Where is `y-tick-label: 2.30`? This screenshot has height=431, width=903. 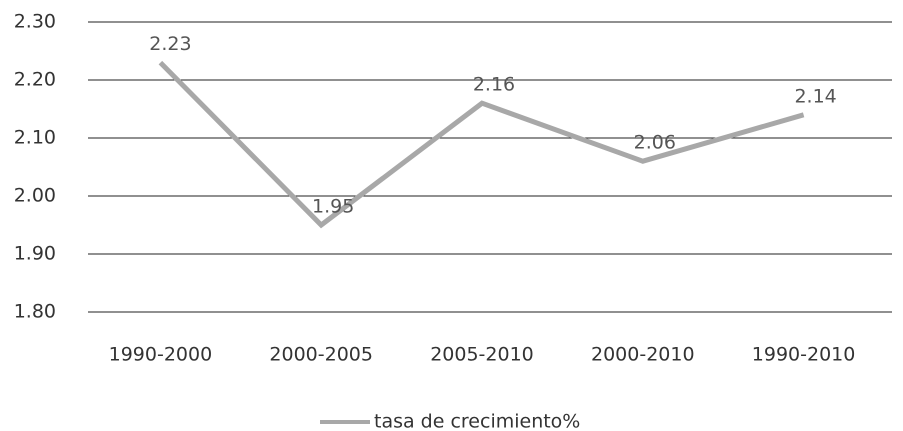 y-tick-label: 2.30 is located at coordinates (35, 22).